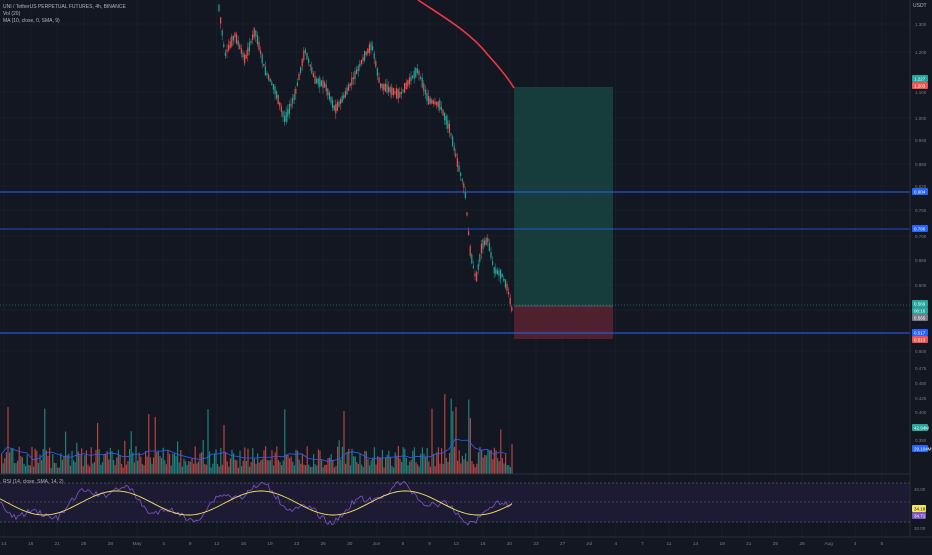  I want to click on volume-indicator-legend: Vol (20), so click(12, 14).